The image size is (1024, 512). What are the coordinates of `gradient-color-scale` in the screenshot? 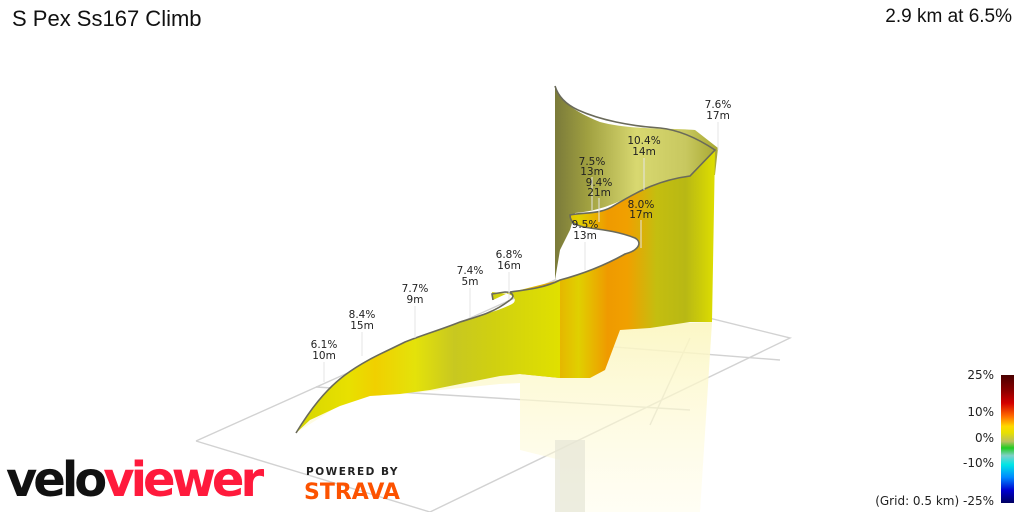 It's located at (1007, 439).